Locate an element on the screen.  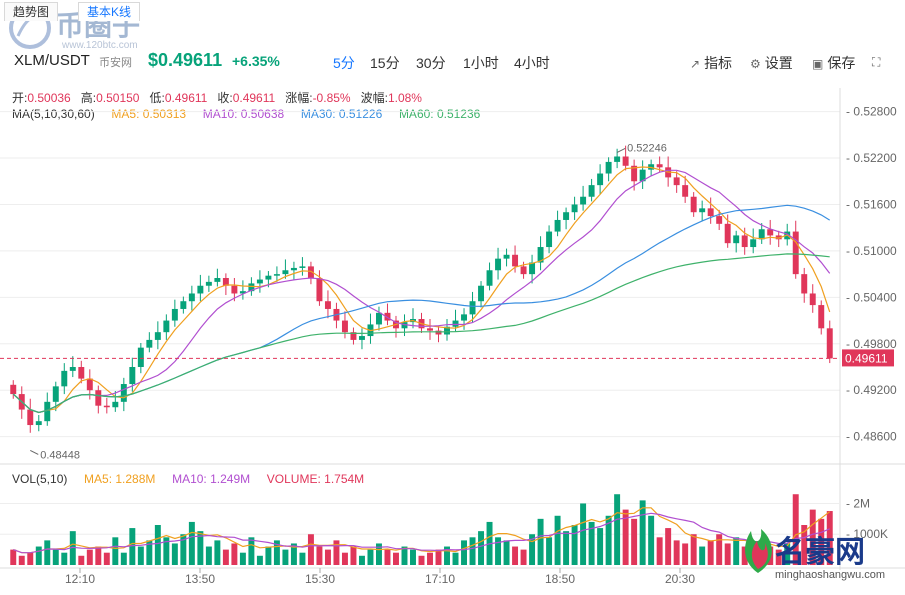
tab-trend: 趋势图 is located at coordinates (31, 11).